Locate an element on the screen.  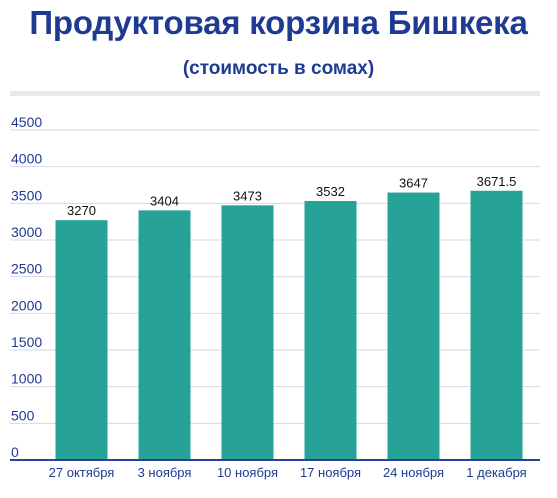
chart-title: Продуктовая корзина Бишкека is located at coordinates (278, 22).